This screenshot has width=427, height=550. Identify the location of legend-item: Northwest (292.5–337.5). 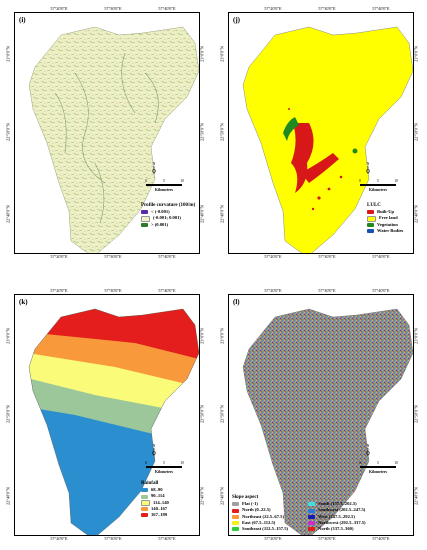
(344, 523).